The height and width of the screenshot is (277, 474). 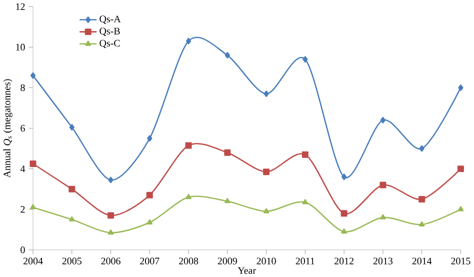 What do you see at coordinates (33, 261) in the screenshot?
I see `x-tick-label: 2004` at bounding box center [33, 261].